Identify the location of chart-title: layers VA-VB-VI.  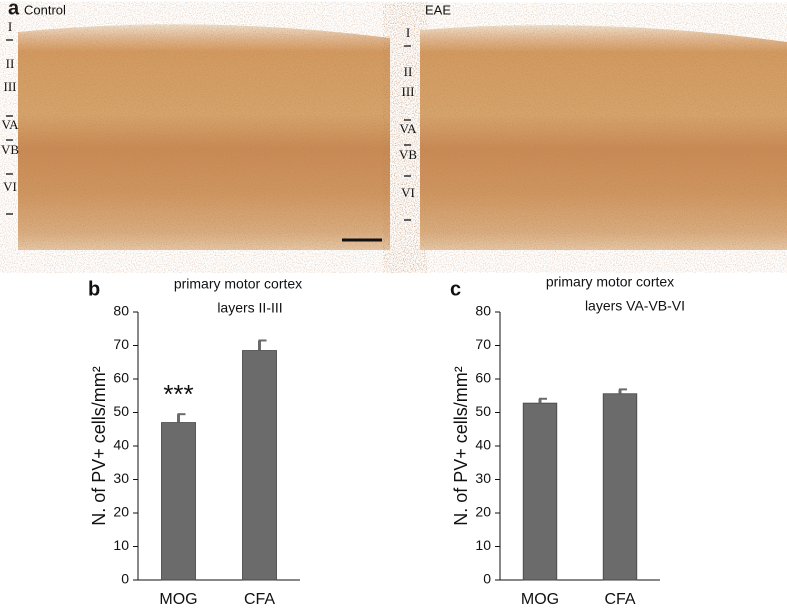
(635, 306).